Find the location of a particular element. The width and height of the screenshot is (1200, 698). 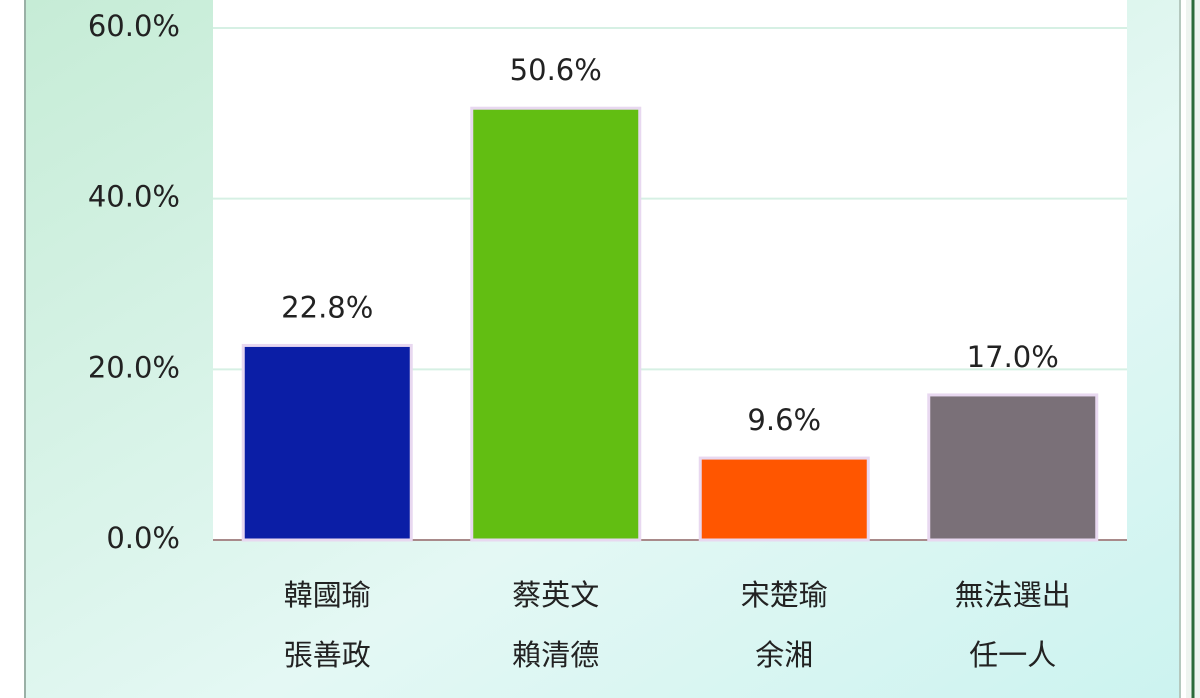

x-tick-label: 韓國瑜 is located at coordinates (327, 595).